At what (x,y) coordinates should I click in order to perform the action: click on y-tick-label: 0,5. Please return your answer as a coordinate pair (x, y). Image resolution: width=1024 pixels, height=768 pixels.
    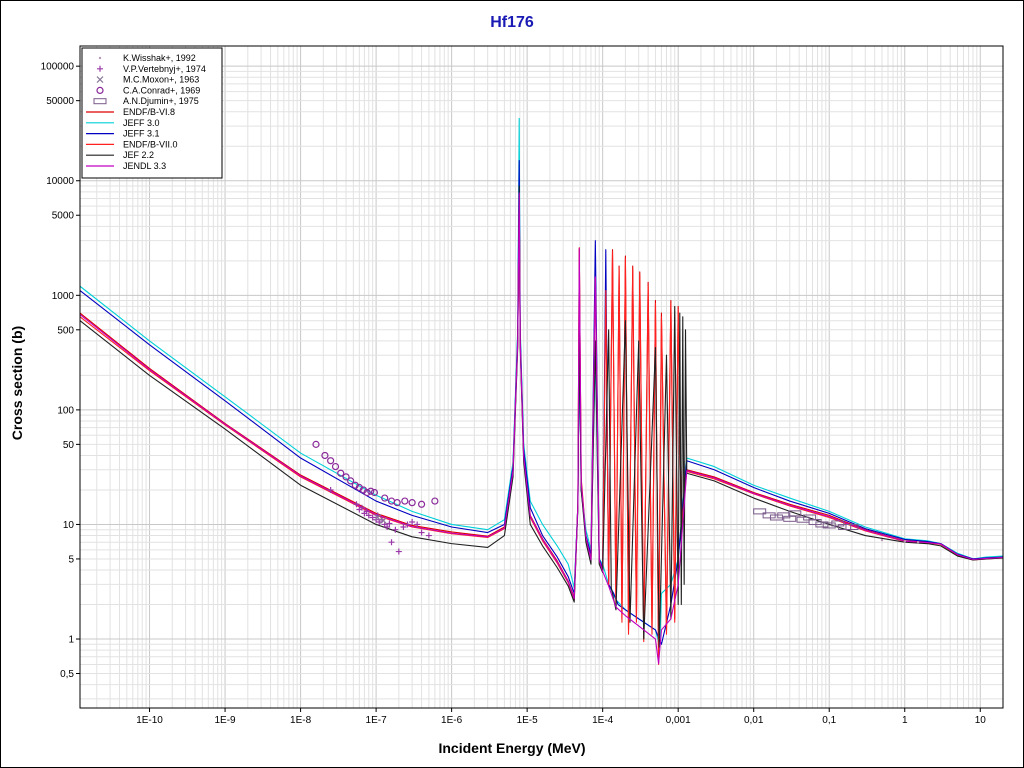
    Looking at the image, I should click on (67, 674).